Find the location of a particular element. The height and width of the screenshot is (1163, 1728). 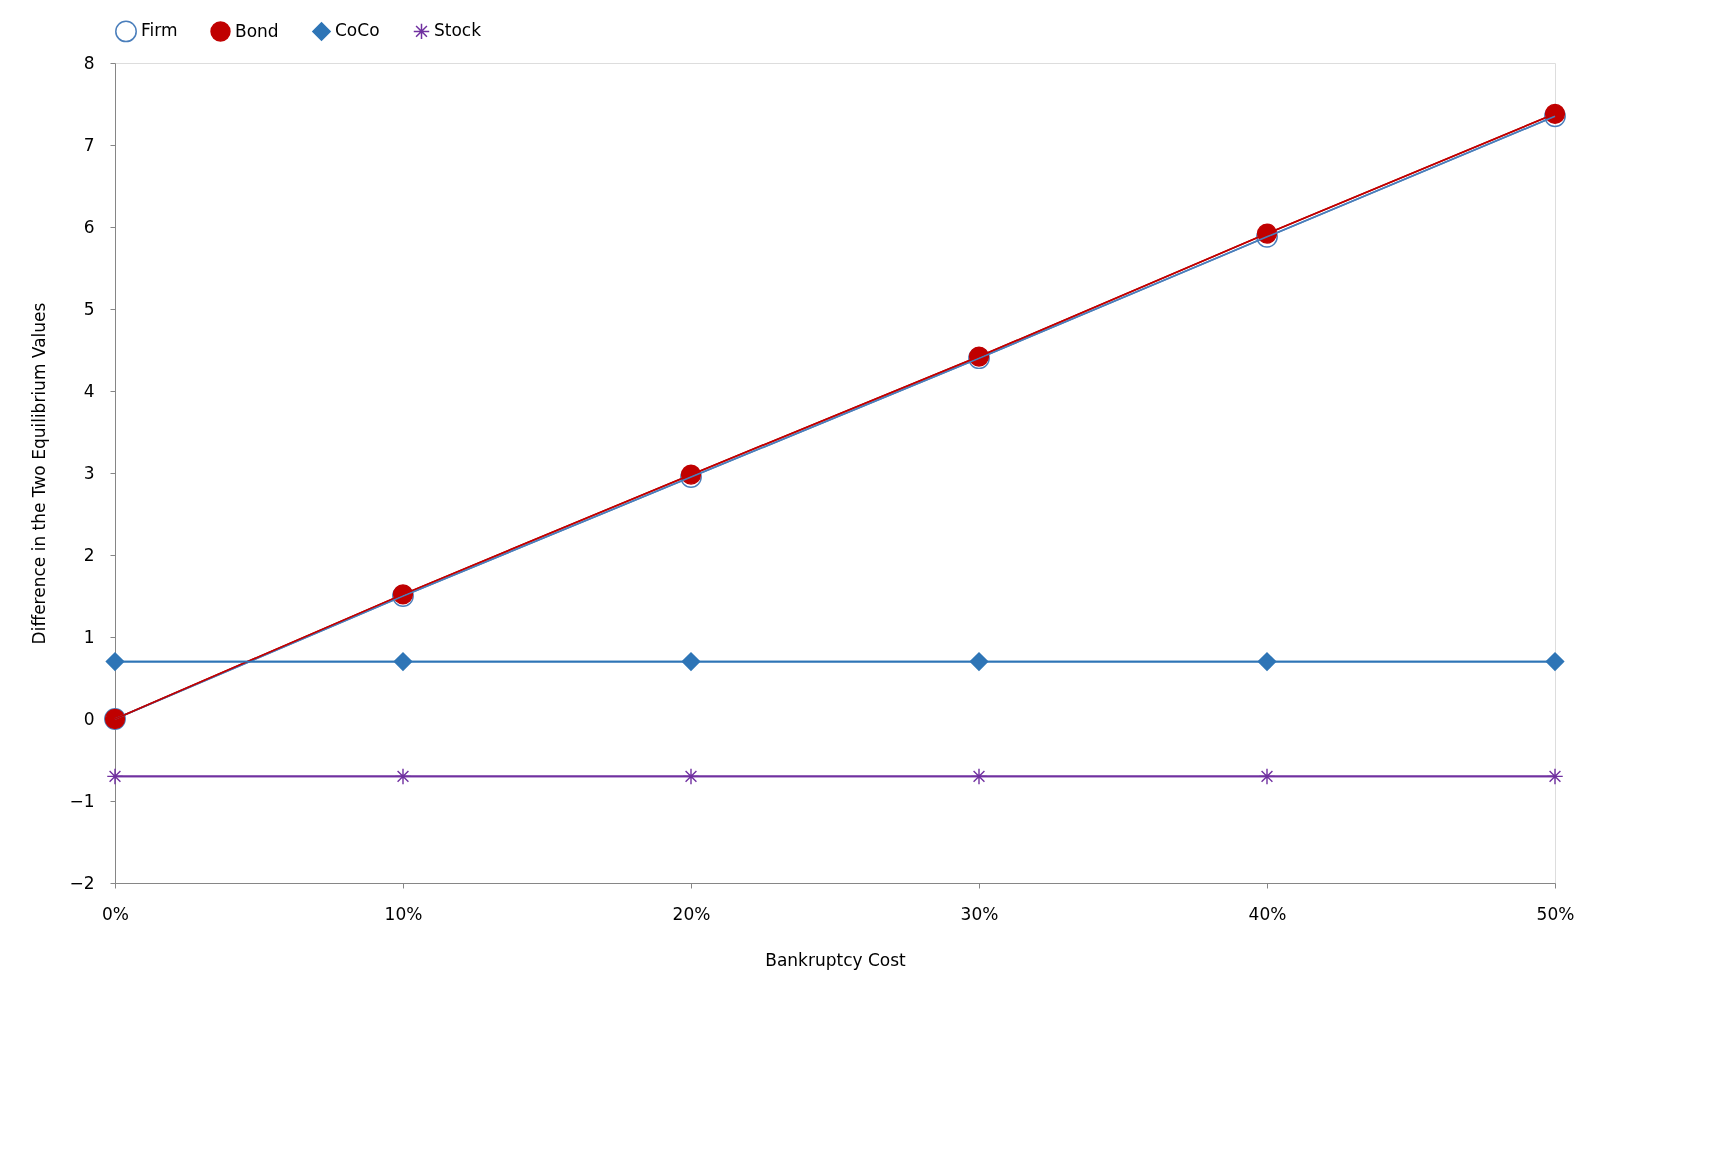

y-tick-label: 8 is located at coordinates (89, 62).